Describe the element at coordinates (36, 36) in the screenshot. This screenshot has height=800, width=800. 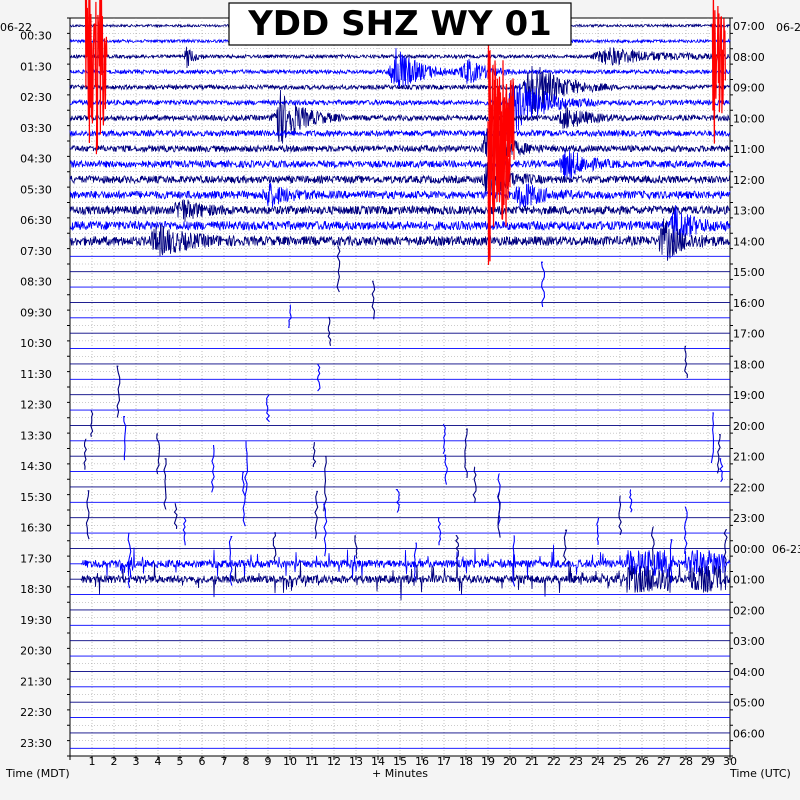
I see `left-time-label: 00:30` at that location.